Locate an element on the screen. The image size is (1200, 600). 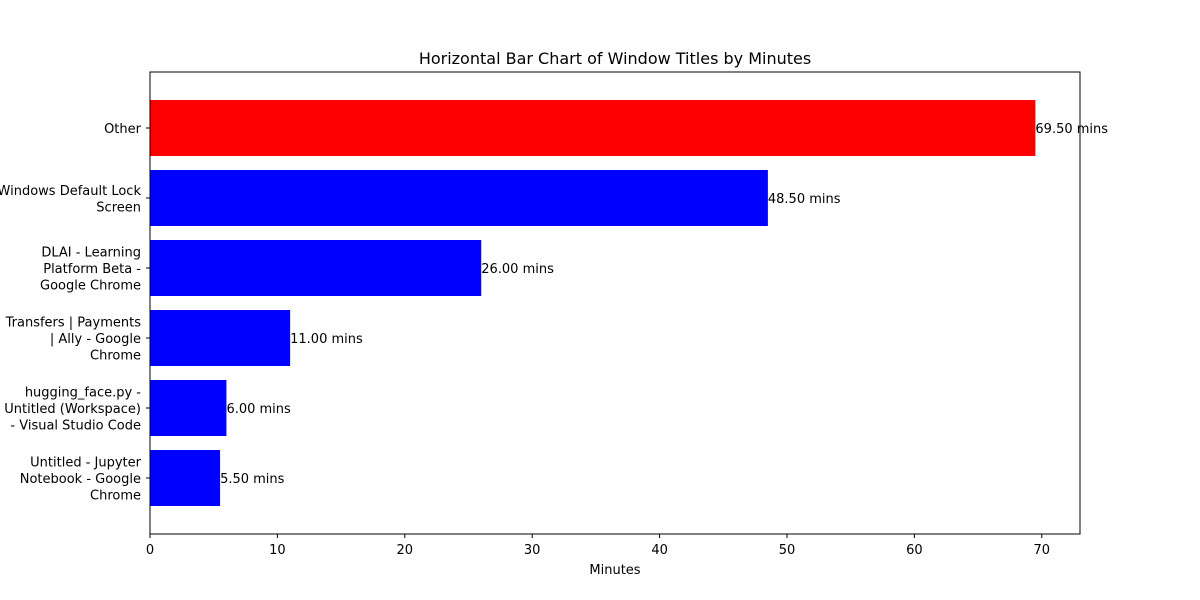
x-tick-label: 40 is located at coordinates (659, 550).